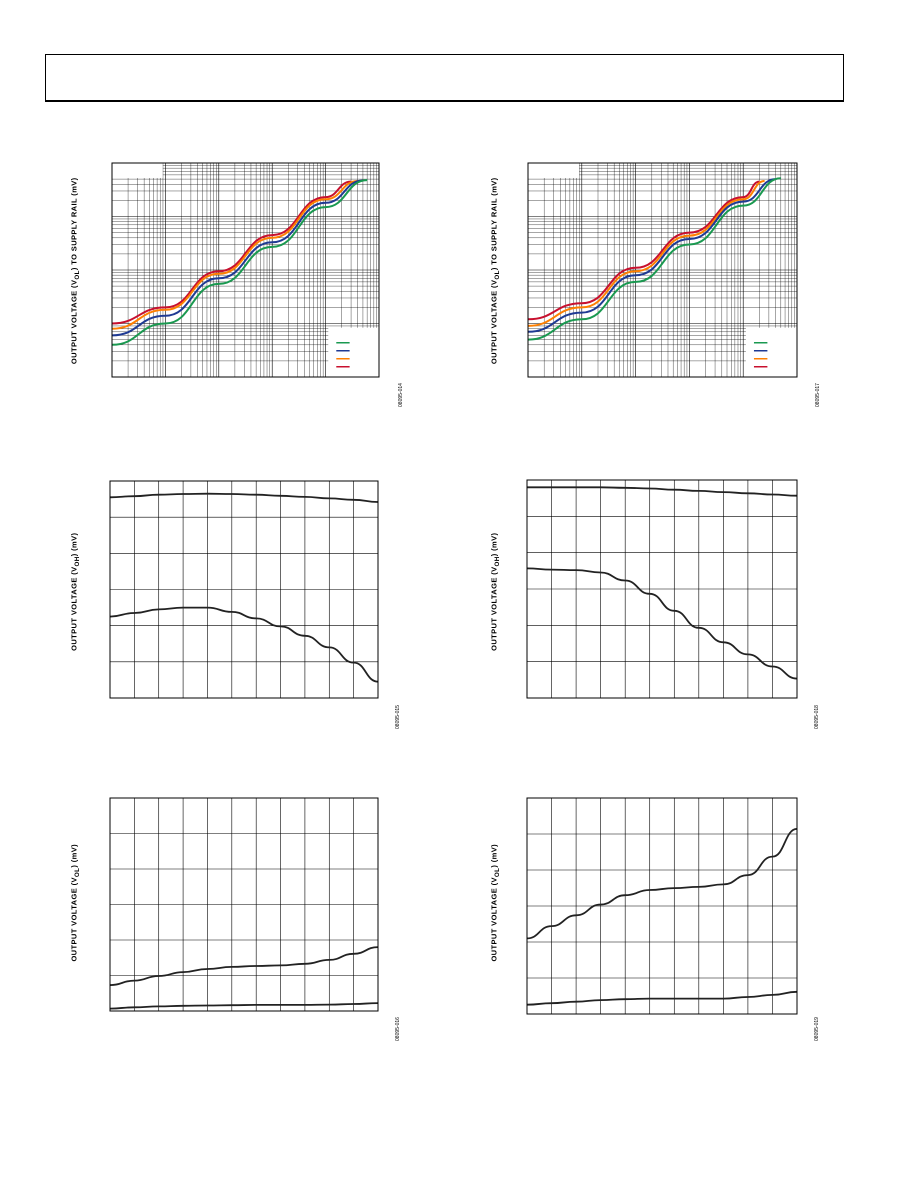 This screenshot has width=918, height=1188. Describe the element at coordinates (817, 1029) in the screenshot. I see `figure-id-bottom-right: 08095-019` at that location.